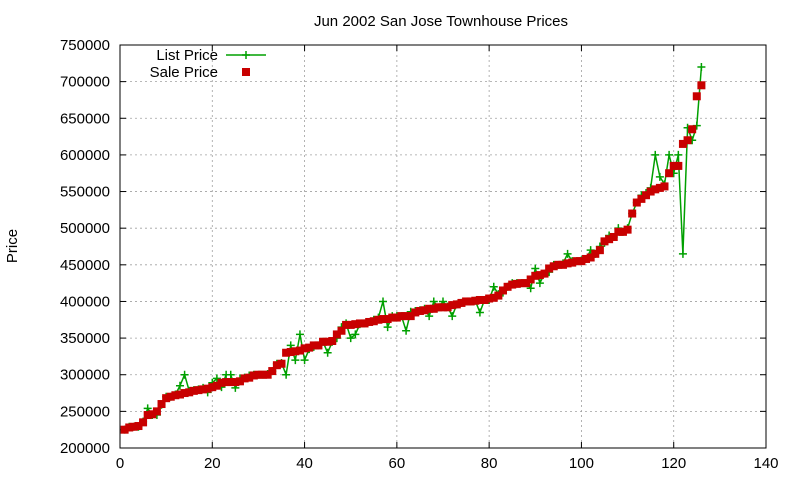 This screenshot has width=800, height=480. What do you see at coordinates (304, 463) in the screenshot?
I see `x-tick-label: 40` at bounding box center [304, 463].